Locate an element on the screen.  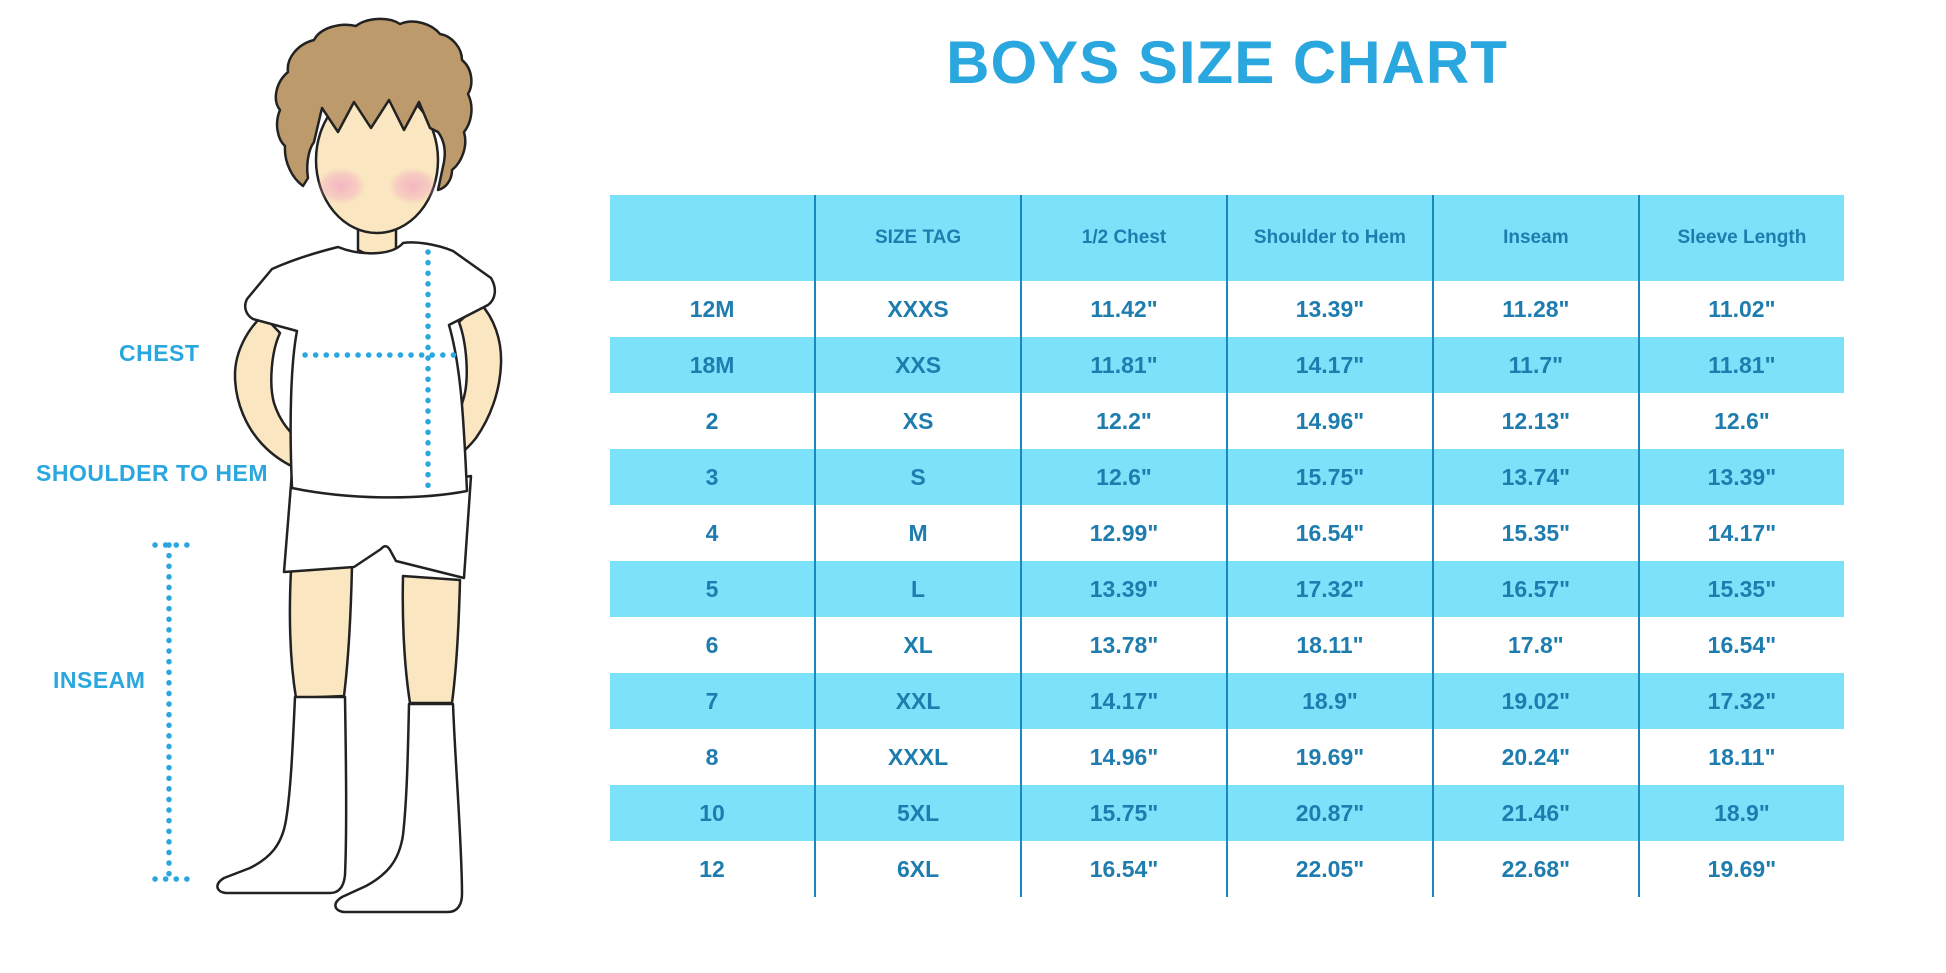
size-tag-cell: XXXL is located at coordinates (918, 757).